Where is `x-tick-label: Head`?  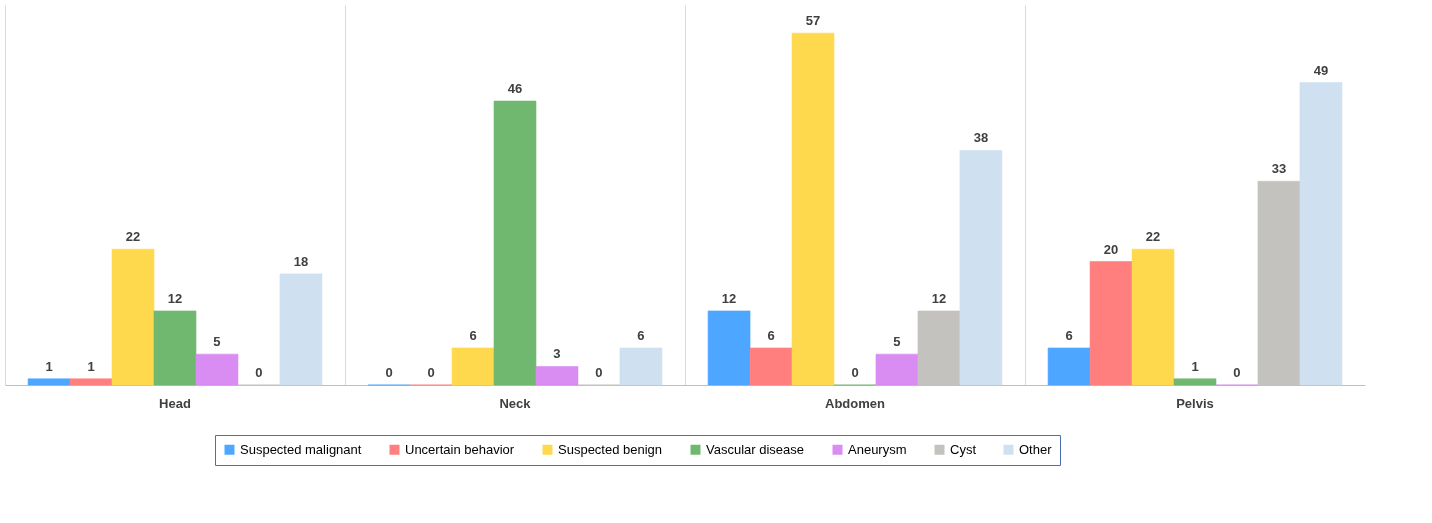 x-tick-label: Head is located at coordinates (175, 403).